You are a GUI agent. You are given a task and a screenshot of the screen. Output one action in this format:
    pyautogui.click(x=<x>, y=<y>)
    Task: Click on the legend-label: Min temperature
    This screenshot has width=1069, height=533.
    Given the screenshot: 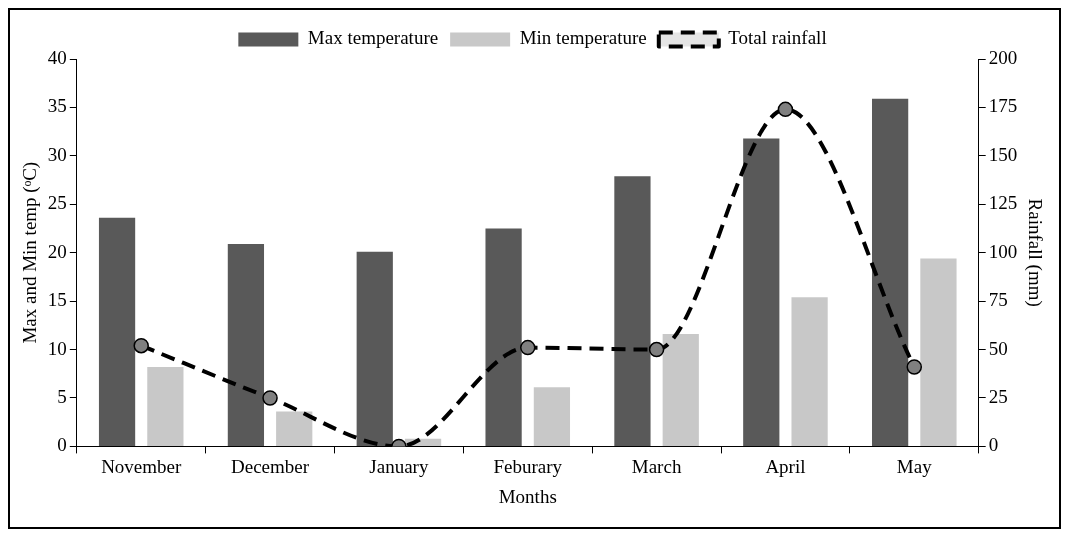 What is the action you would take?
    pyautogui.click(x=583, y=38)
    